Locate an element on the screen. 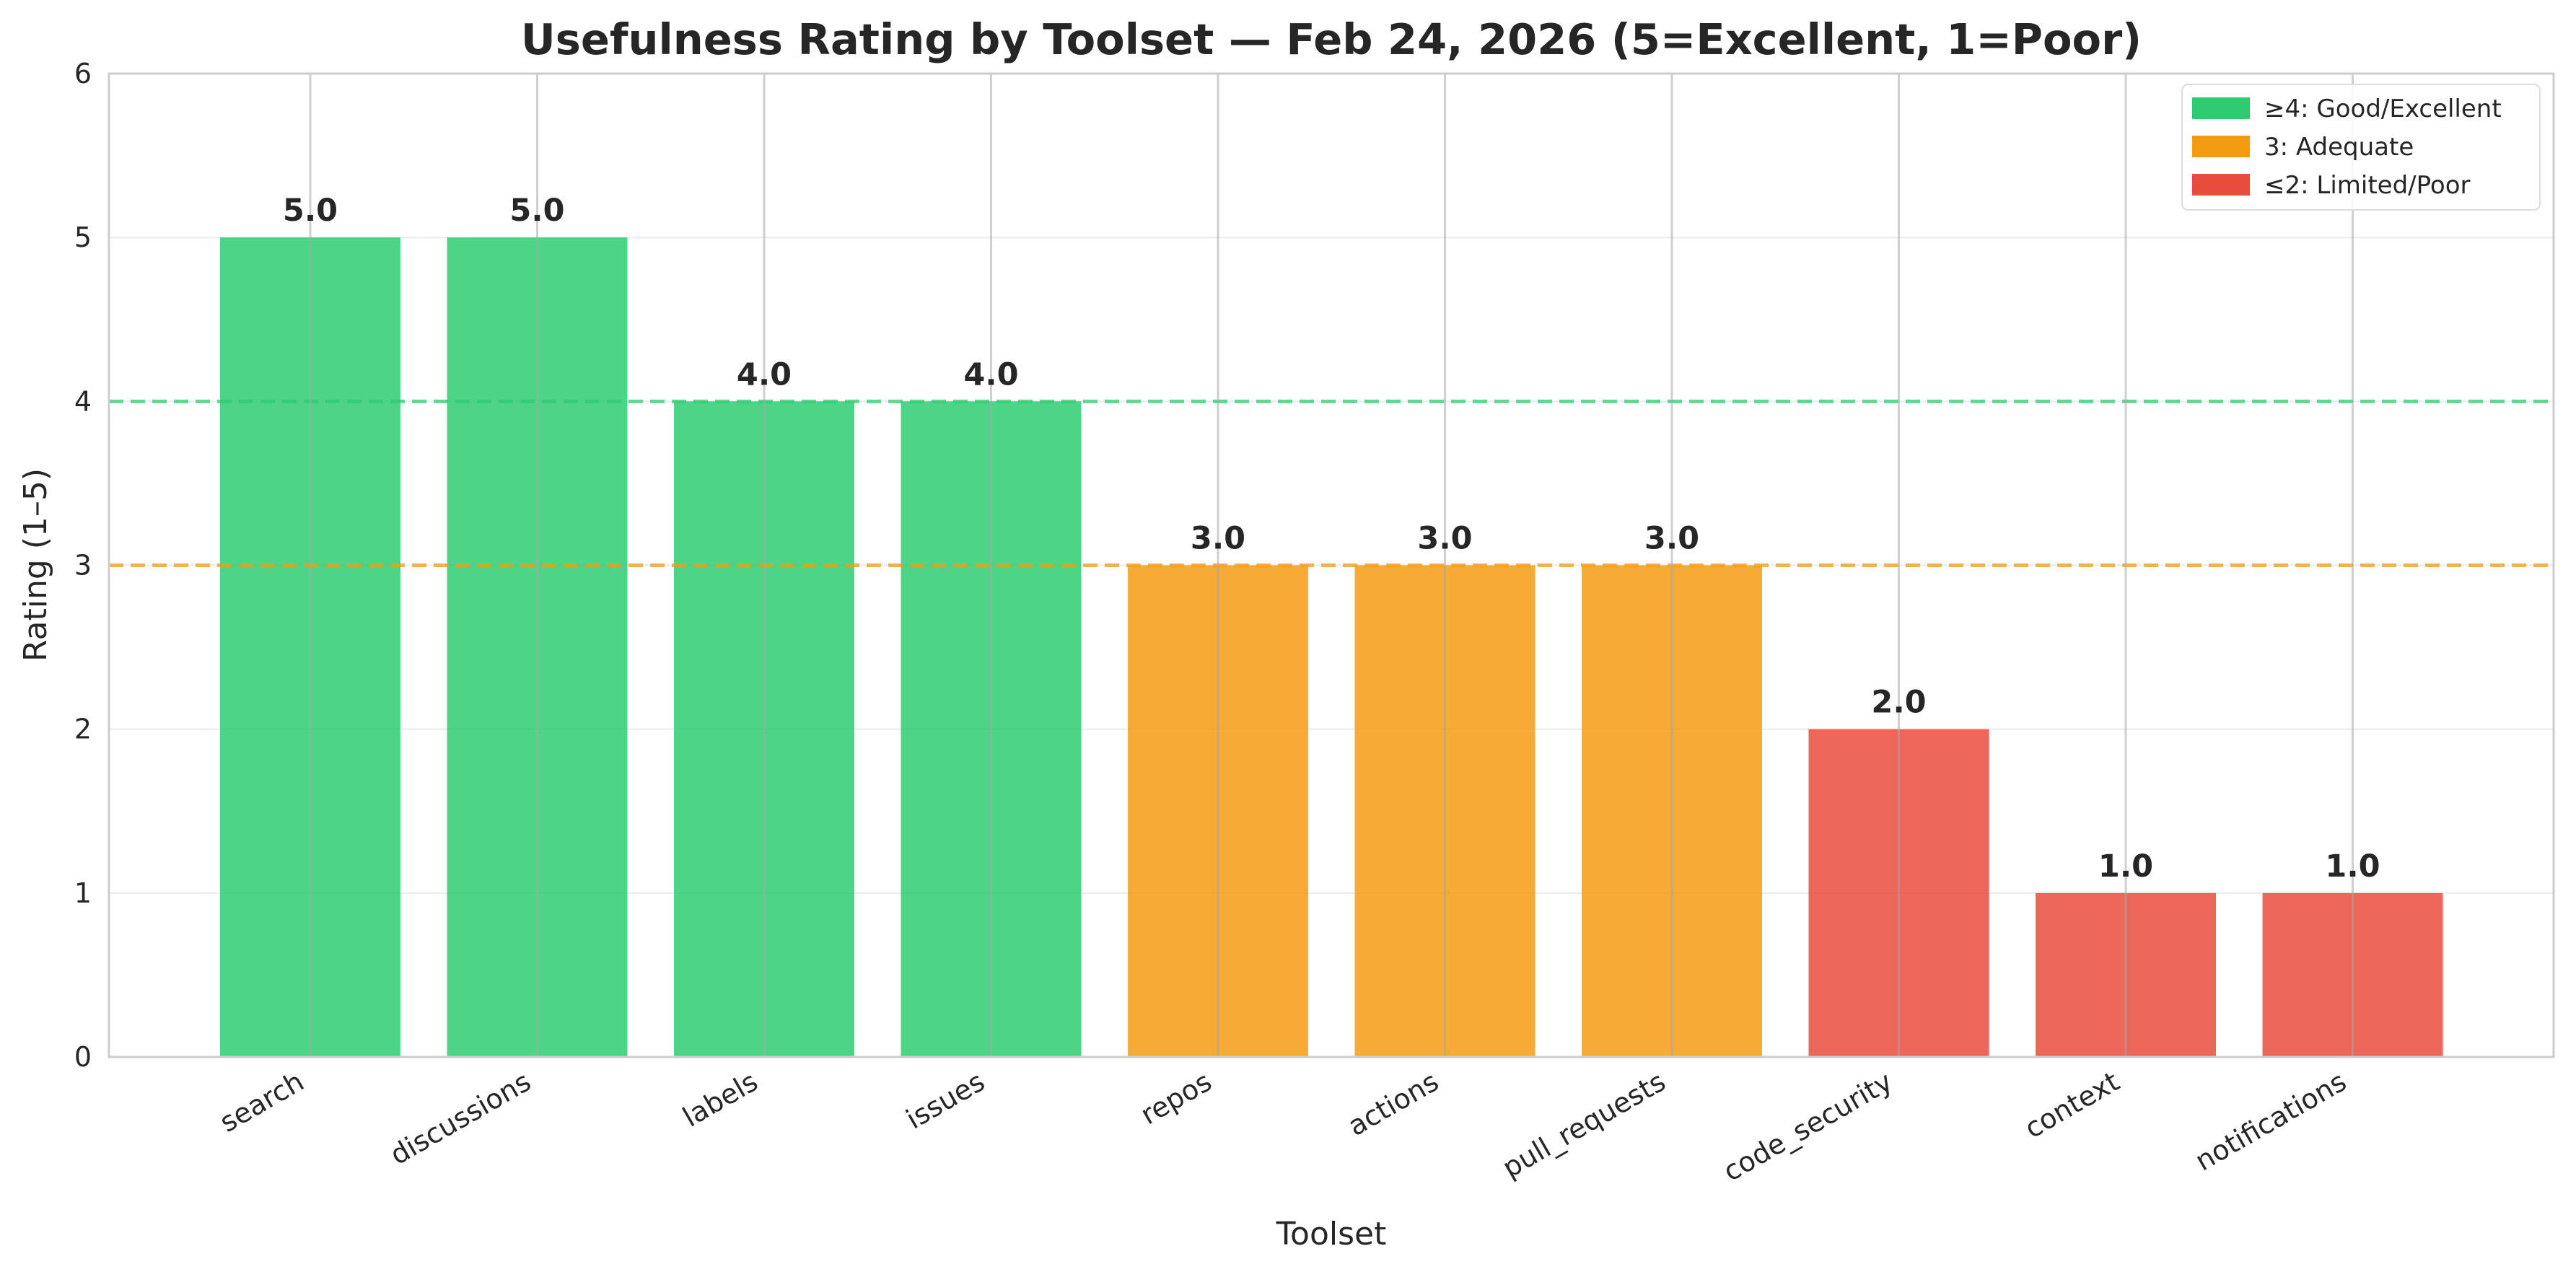 The height and width of the screenshot is (1277, 2576). legend-label: 3: Adequate is located at coordinates (2339, 147).